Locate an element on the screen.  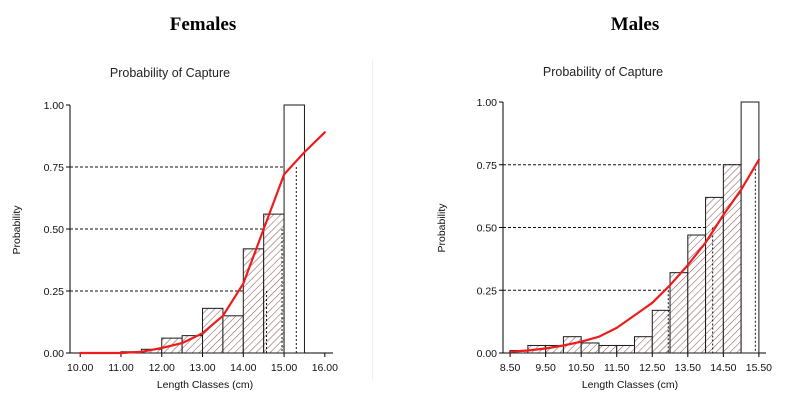
x-tick-label: 13.50 is located at coordinates (688, 368).